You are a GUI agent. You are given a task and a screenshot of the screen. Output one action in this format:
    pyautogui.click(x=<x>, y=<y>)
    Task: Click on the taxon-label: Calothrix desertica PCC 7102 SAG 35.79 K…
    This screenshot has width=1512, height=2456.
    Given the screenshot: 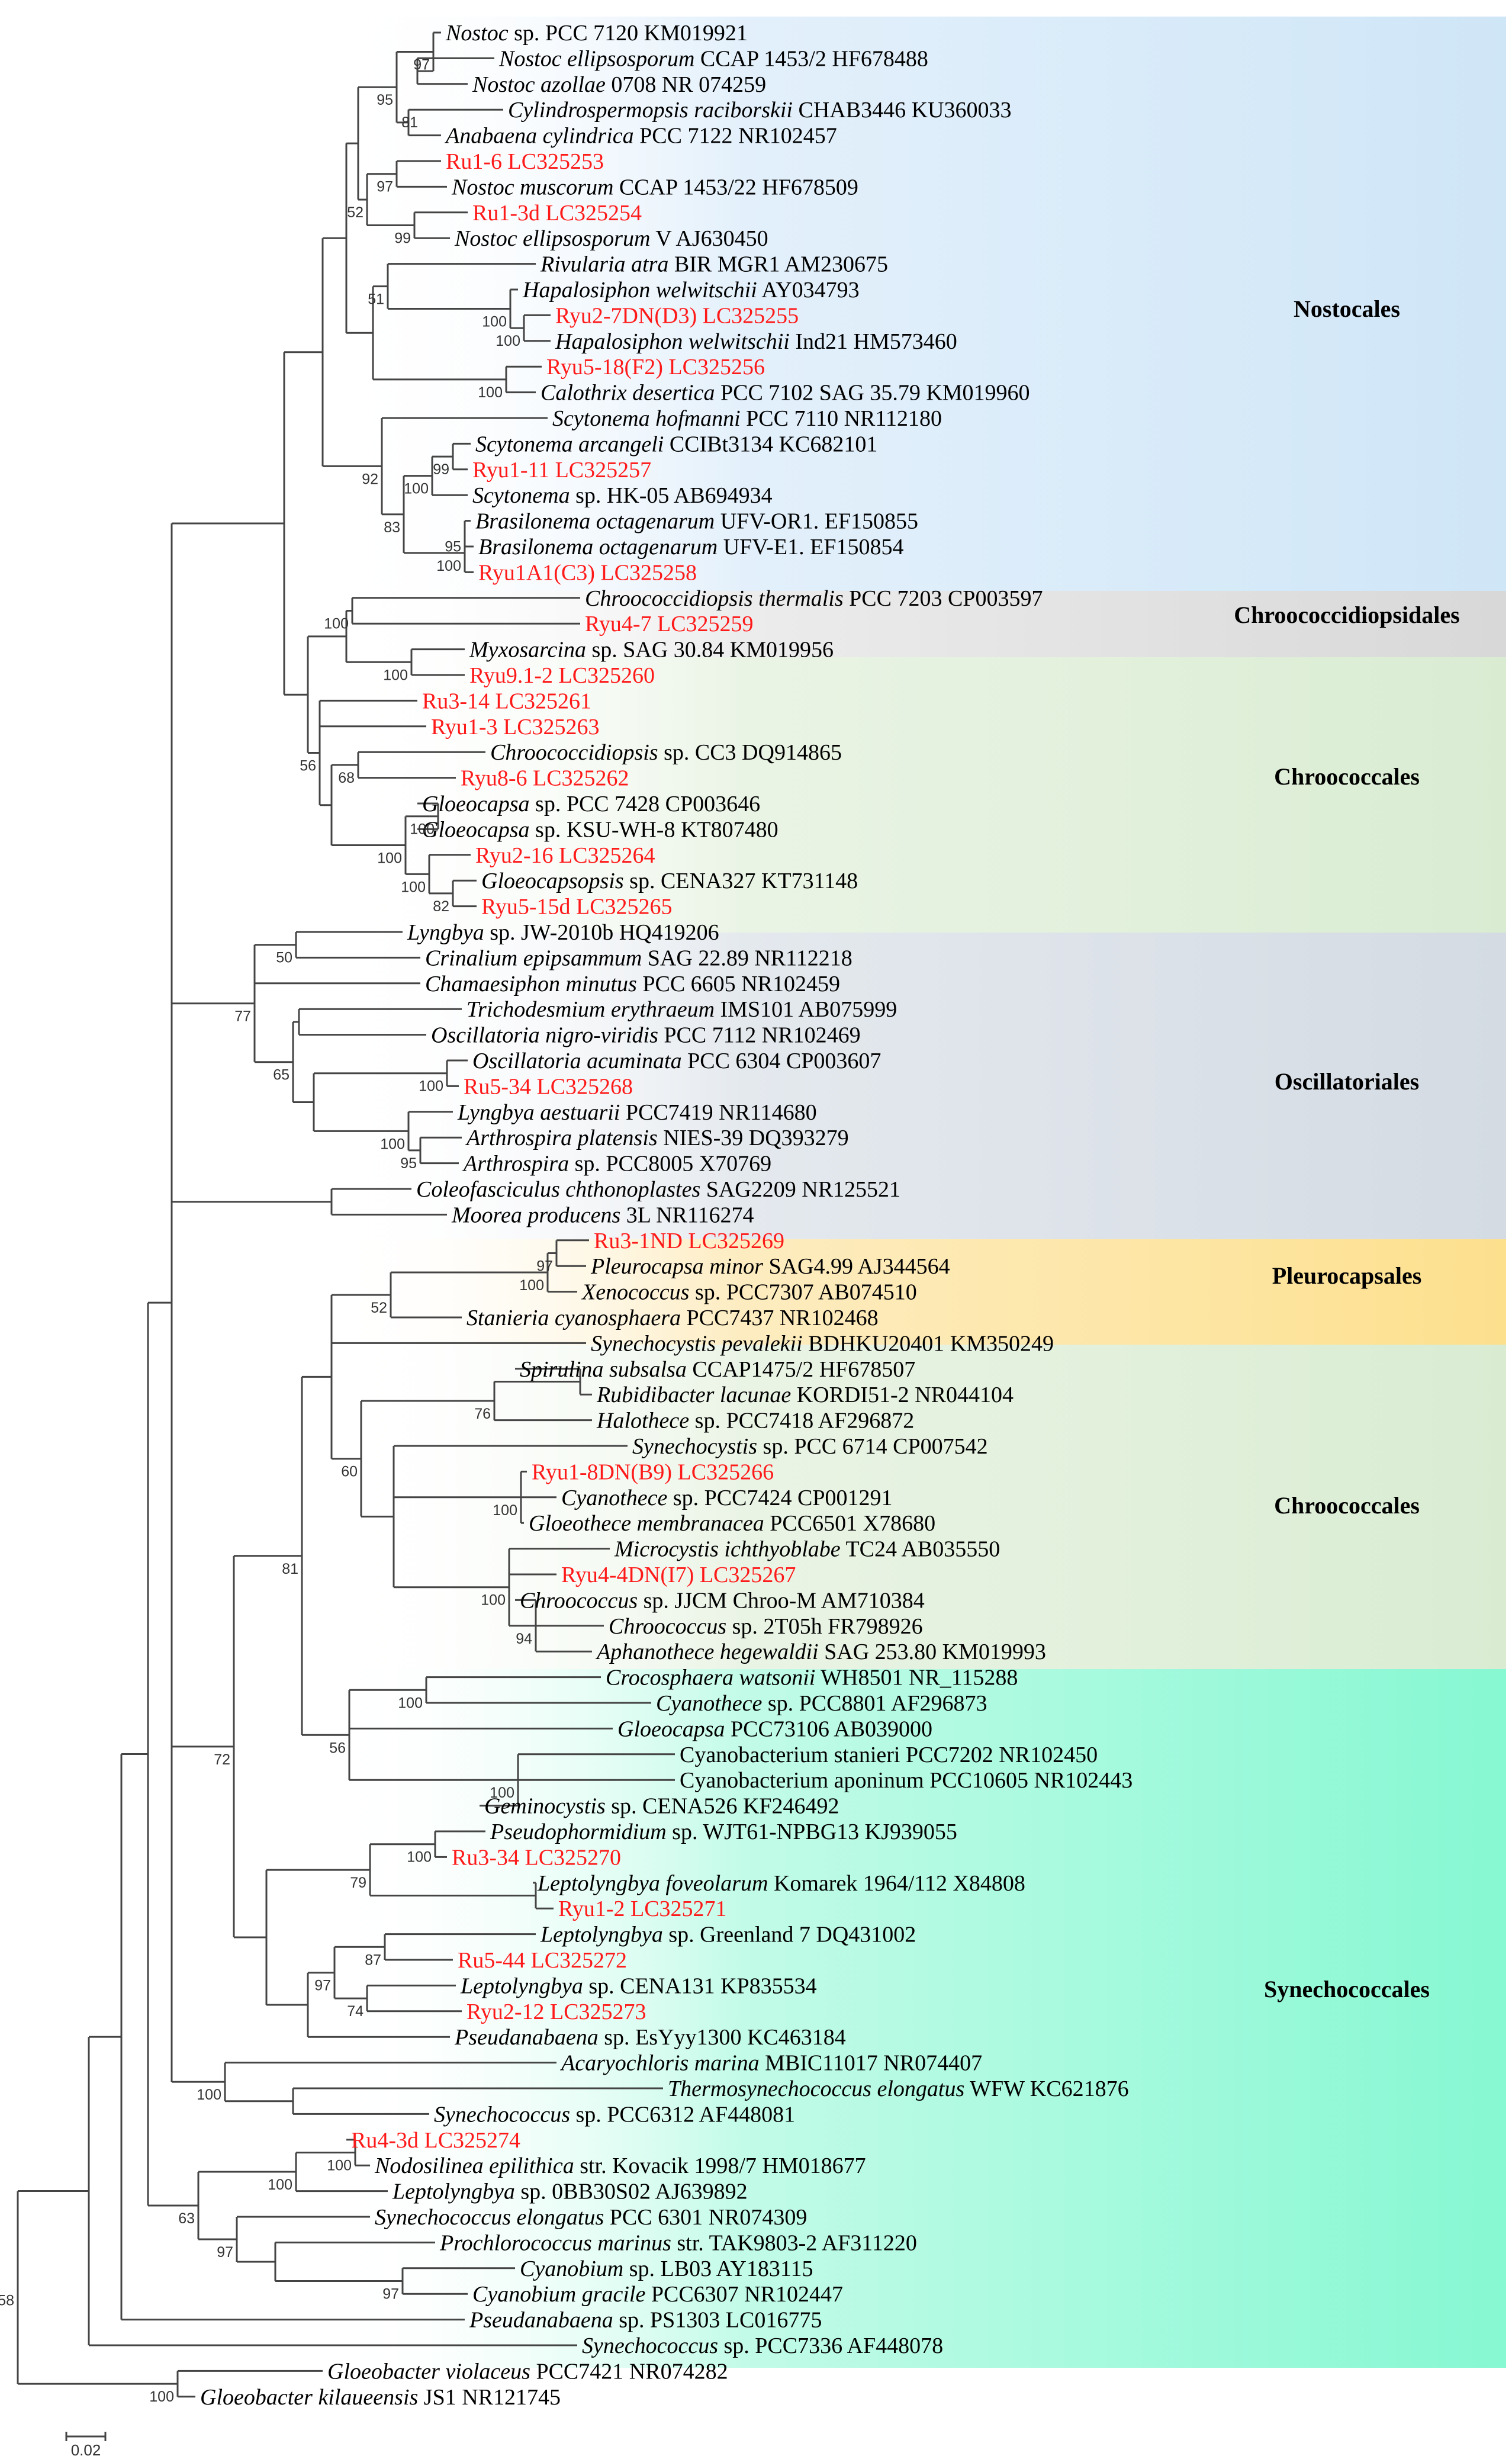 What is the action you would take?
    pyautogui.click(x=785, y=393)
    